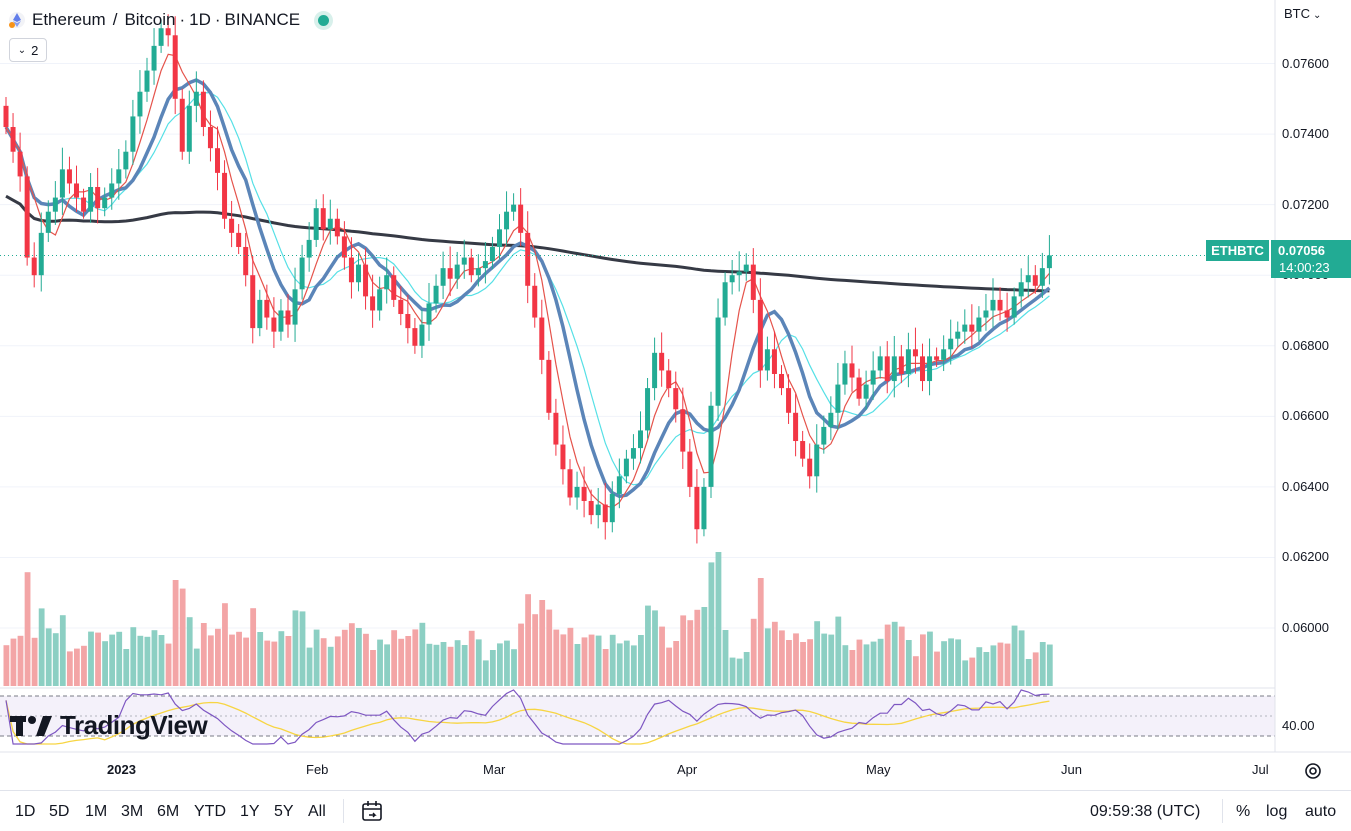 Image resolution: width=1351 pixels, height=831 pixels. What do you see at coordinates (96, 811) in the screenshot?
I see `range-1m: 1M` at bounding box center [96, 811].